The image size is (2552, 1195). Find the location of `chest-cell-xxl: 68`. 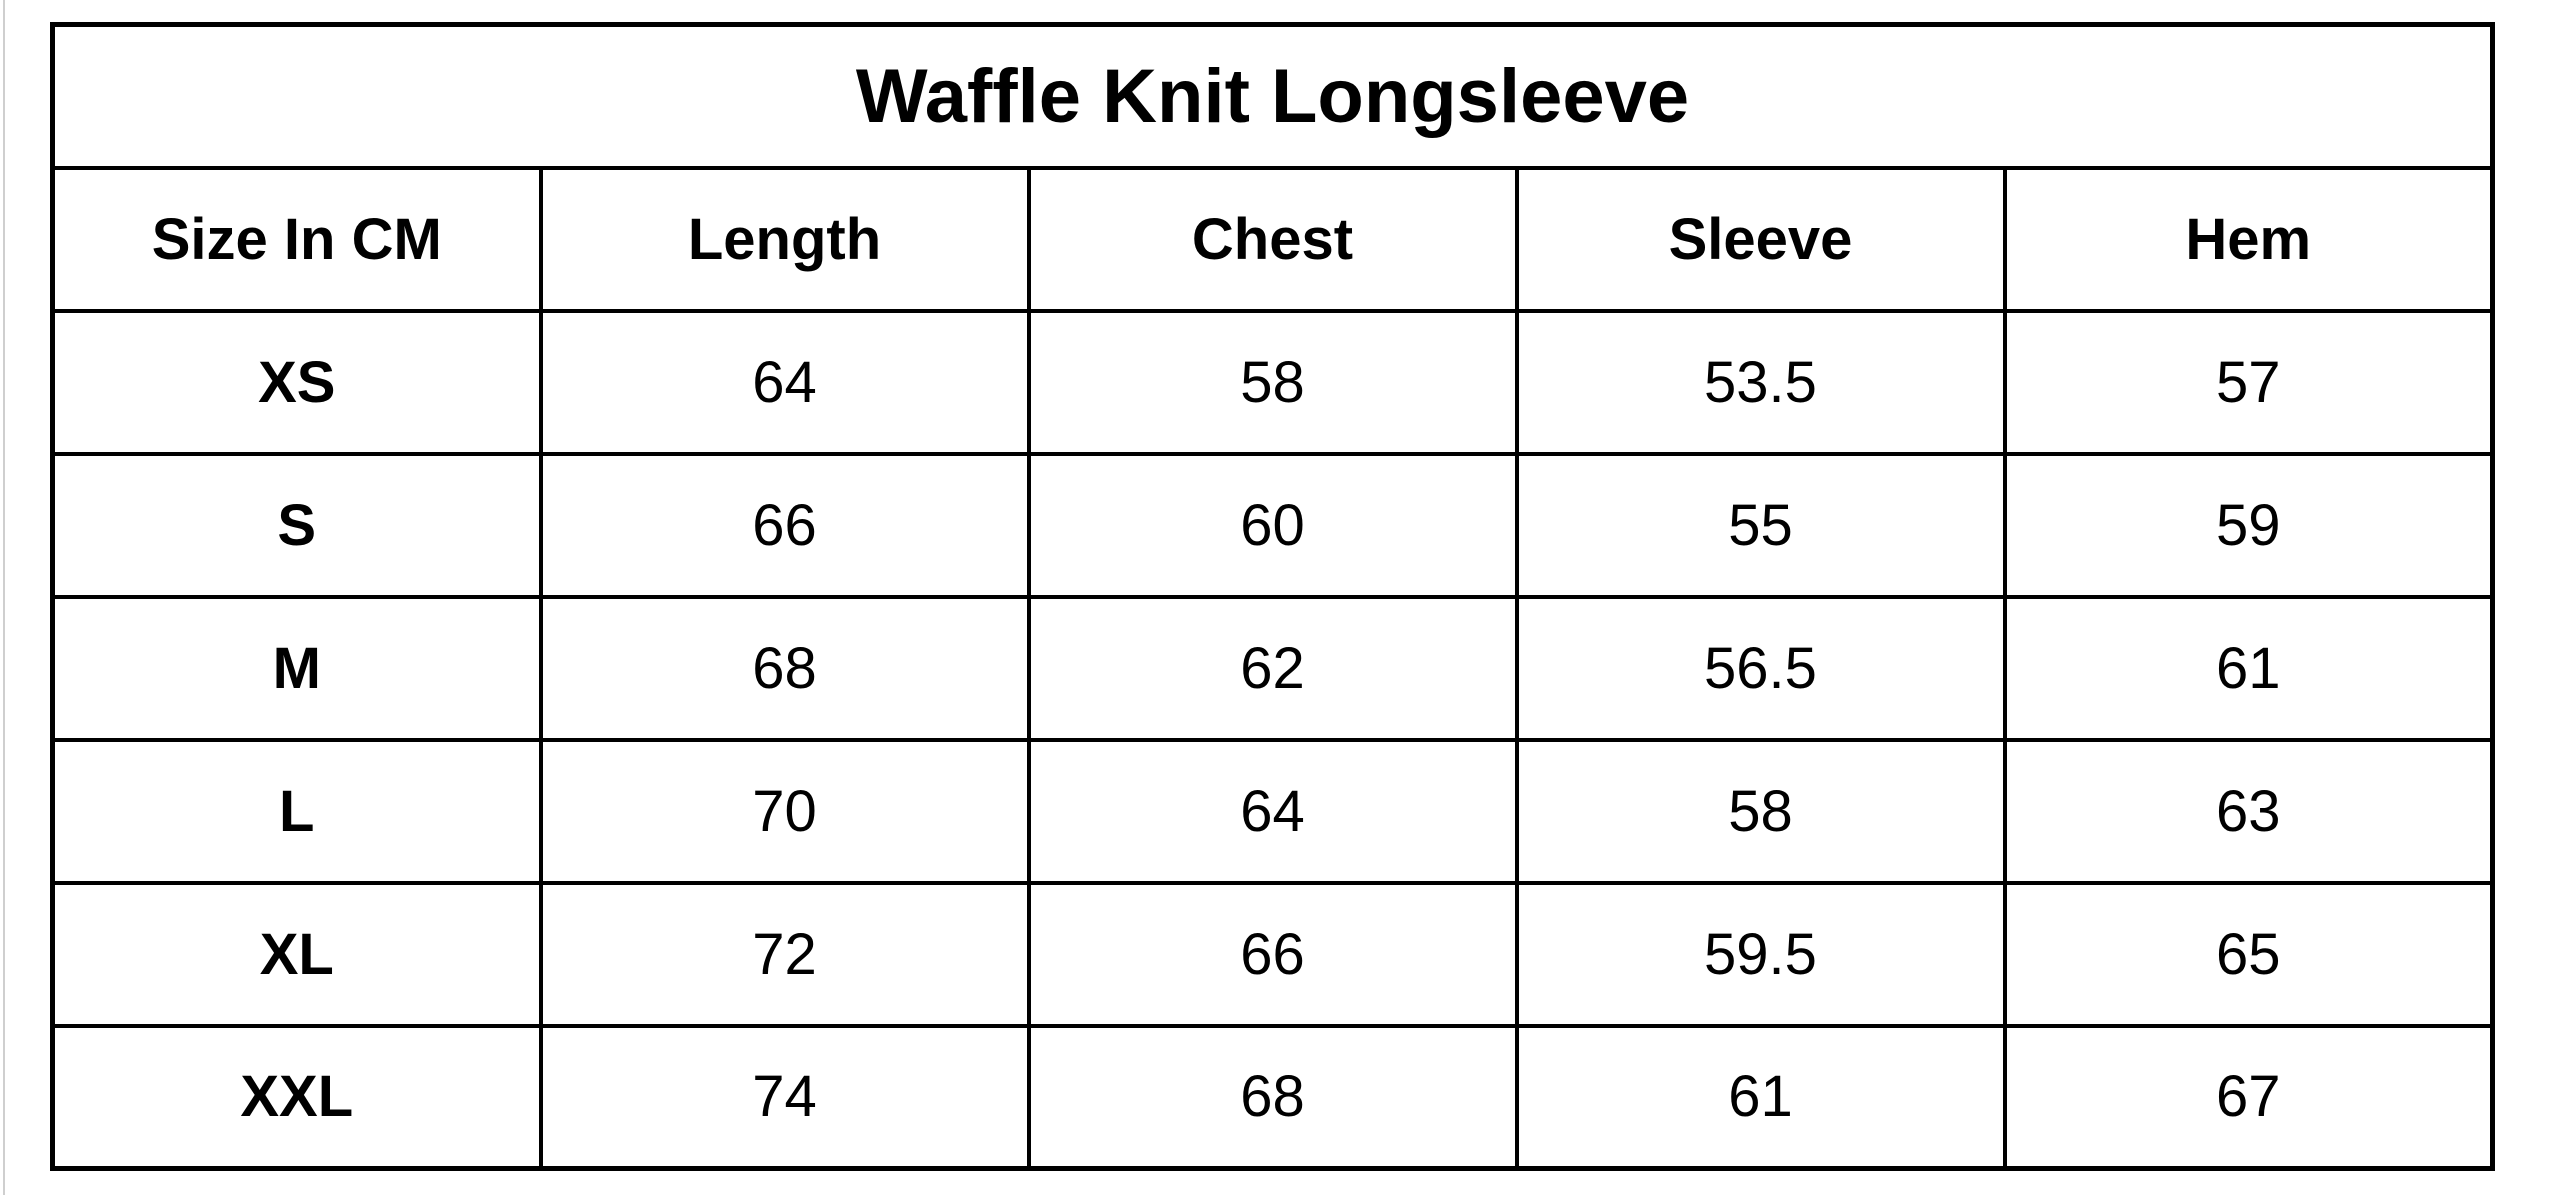

chest-cell-xxl: 68 is located at coordinates (1272, 1097).